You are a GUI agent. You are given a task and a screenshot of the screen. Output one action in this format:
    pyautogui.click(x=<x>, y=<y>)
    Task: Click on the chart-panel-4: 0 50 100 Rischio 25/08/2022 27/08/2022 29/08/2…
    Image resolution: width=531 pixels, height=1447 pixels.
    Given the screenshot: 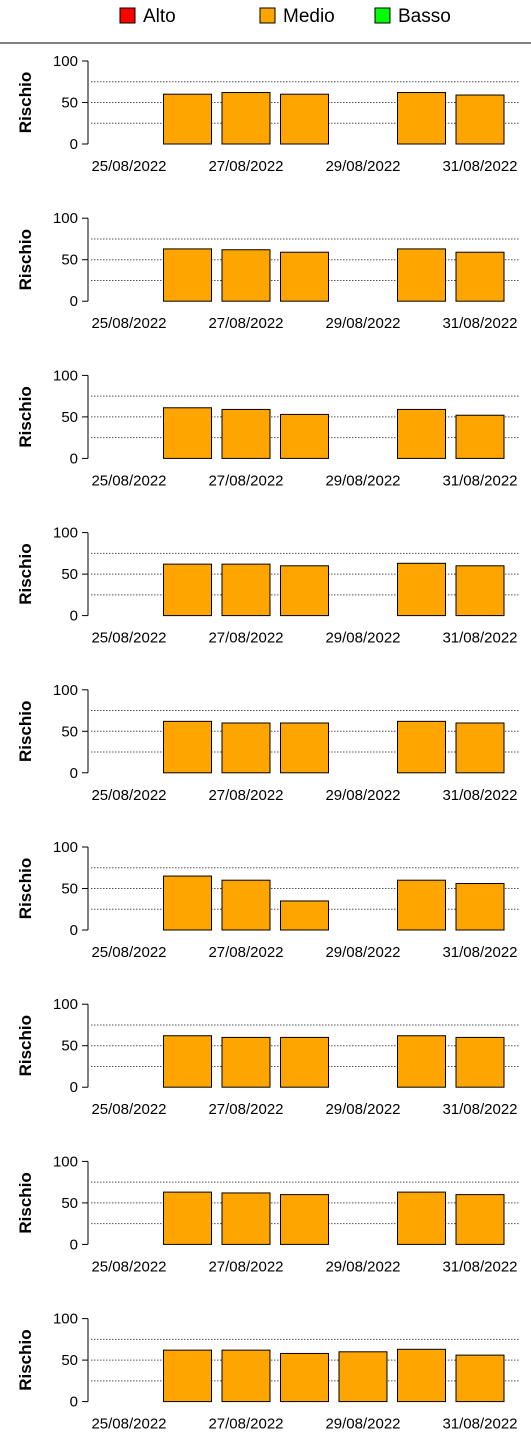 What is the action you would take?
    pyautogui.click(x=268, y=586)
    